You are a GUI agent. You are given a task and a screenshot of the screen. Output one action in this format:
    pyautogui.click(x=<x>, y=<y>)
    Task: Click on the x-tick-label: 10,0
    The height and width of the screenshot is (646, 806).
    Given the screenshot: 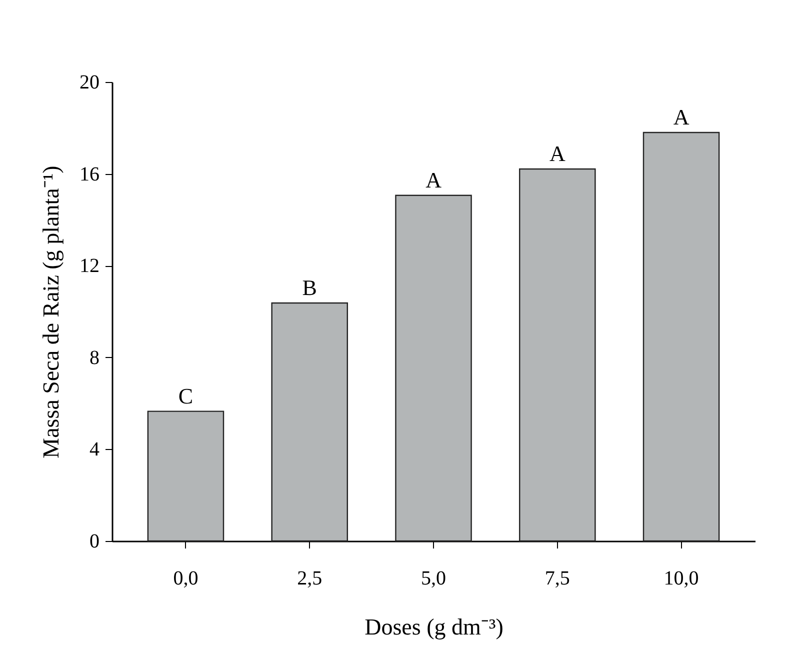 What is the action you would take?
    pyautogui.click(x=681, y=579)
    